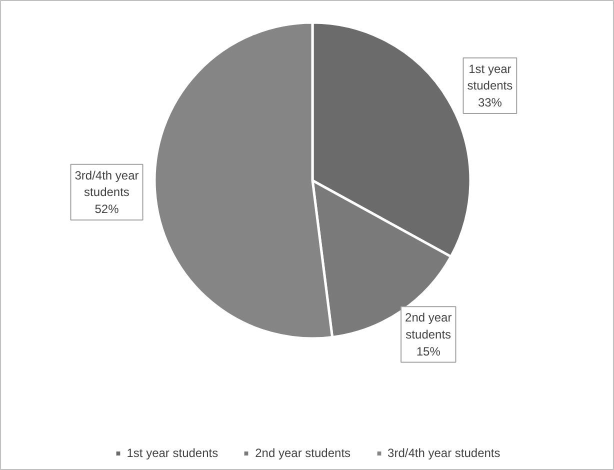 This screenshot has width=614, height=470. Describe the element at coordinates (428, 326) in the screenshot. I see `slice-label: 2nd year students` at that location.